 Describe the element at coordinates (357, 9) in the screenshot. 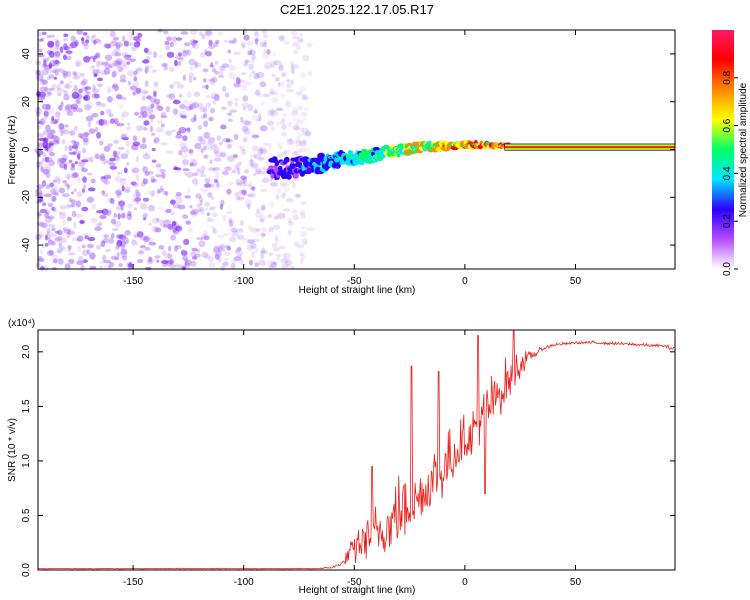

I see `chart-title: C2E1.2025.122.17.05.R17` at that location.